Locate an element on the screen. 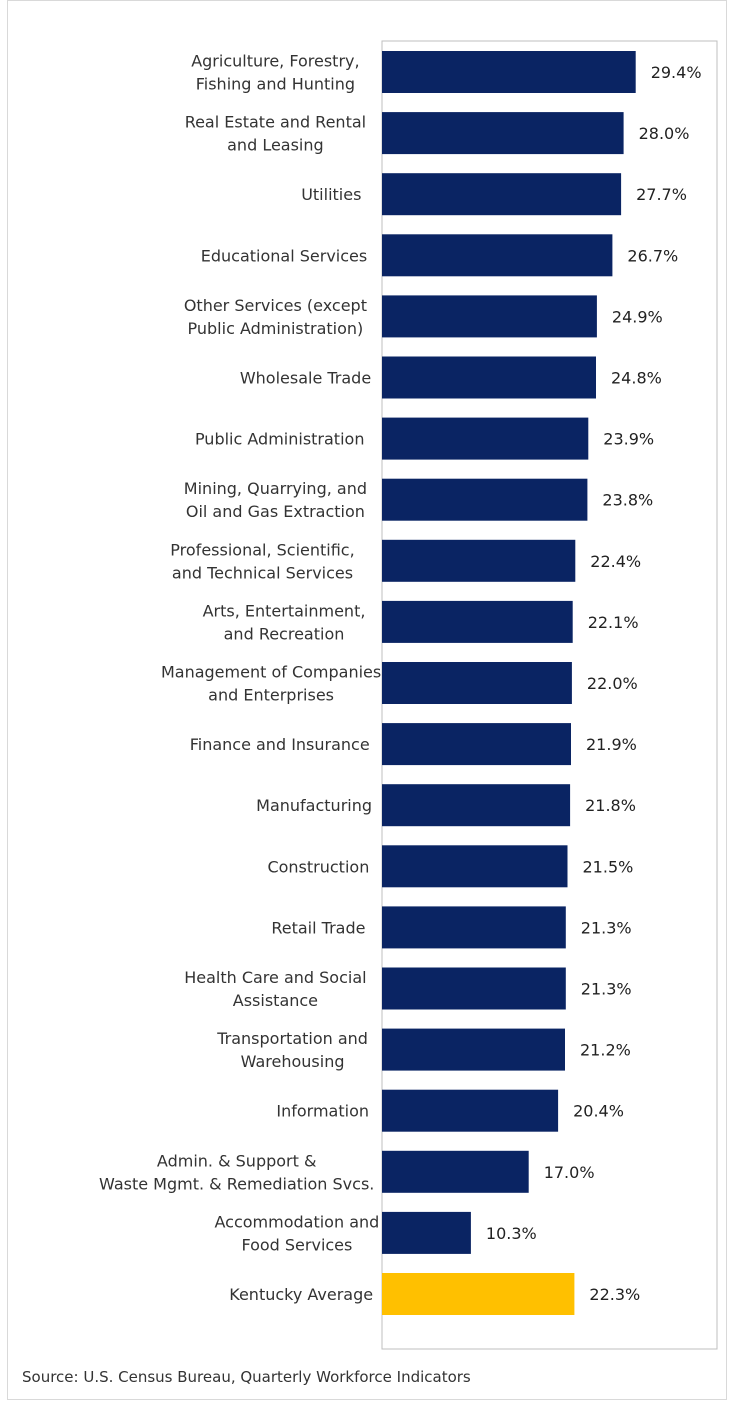 The height and width of the screenshot is (1408, 732). category-label: Construction is located at coordinates (318, 866).